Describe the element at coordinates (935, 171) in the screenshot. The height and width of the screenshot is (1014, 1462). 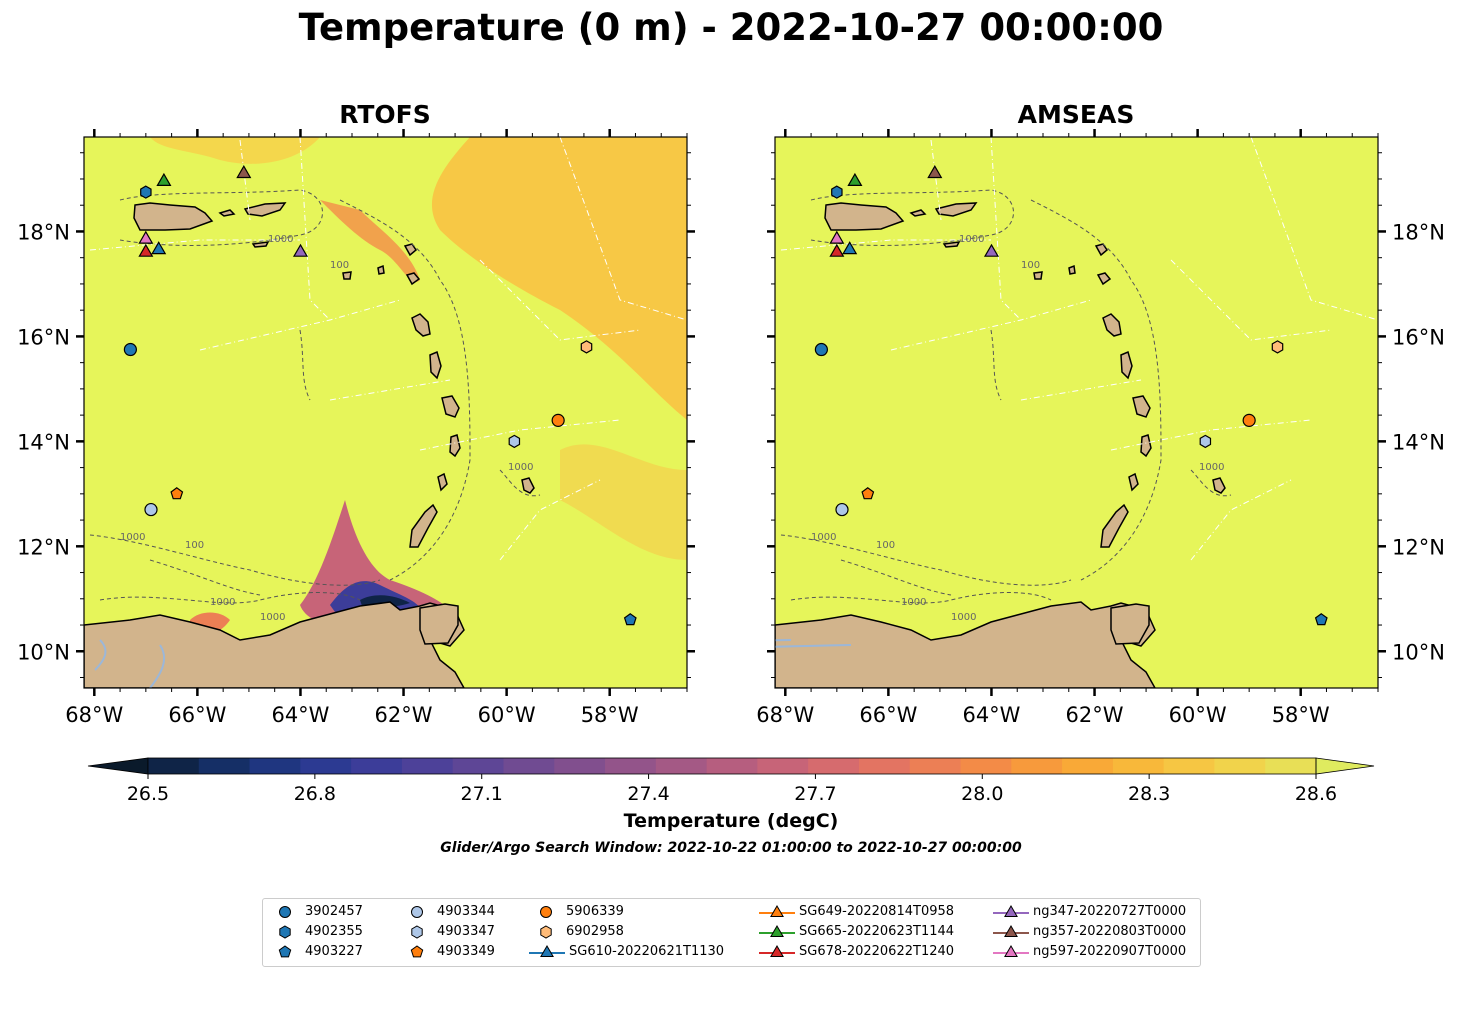
I see `marker-ng357-20220803T0000` at that location.